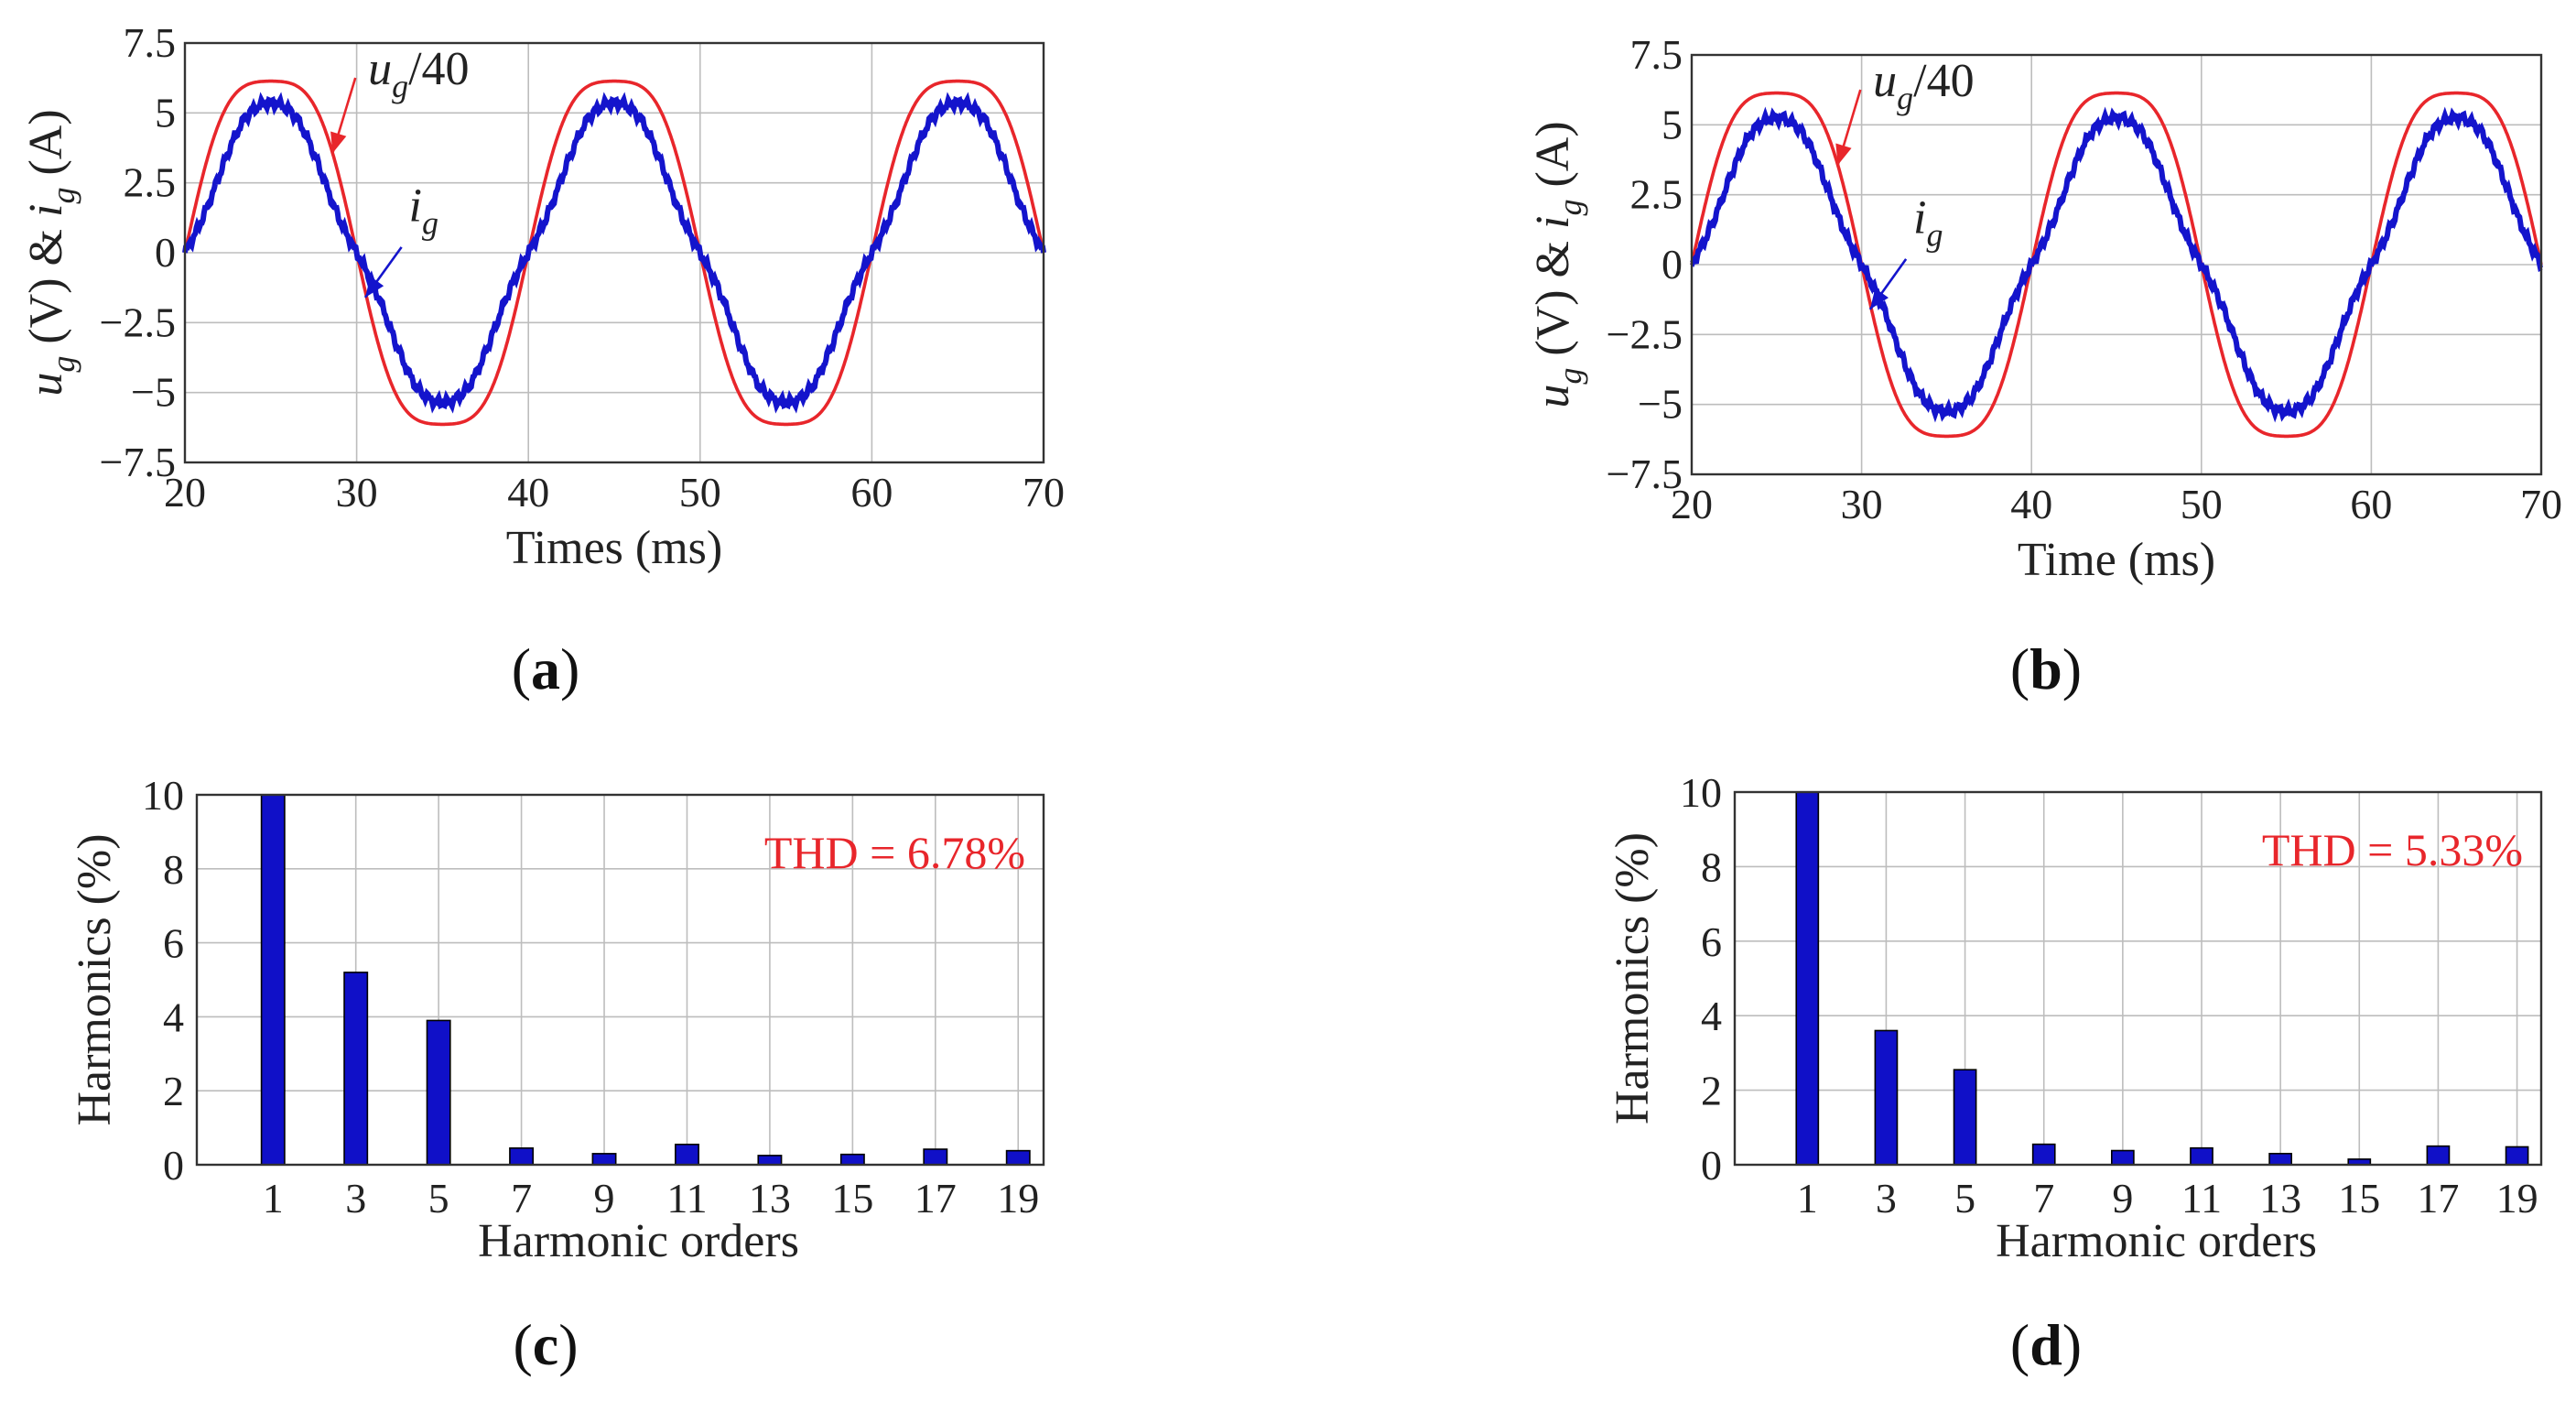 This screenshot has height=1401, width=2576. I want to click on current-series-label: ig, so click(1928, 222).